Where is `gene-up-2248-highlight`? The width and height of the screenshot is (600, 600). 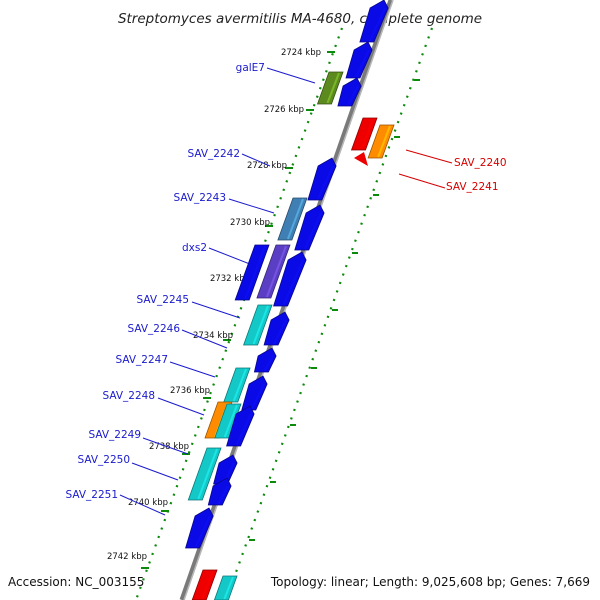 gene-up-2248-highlight is located at coordinates (243, 429).